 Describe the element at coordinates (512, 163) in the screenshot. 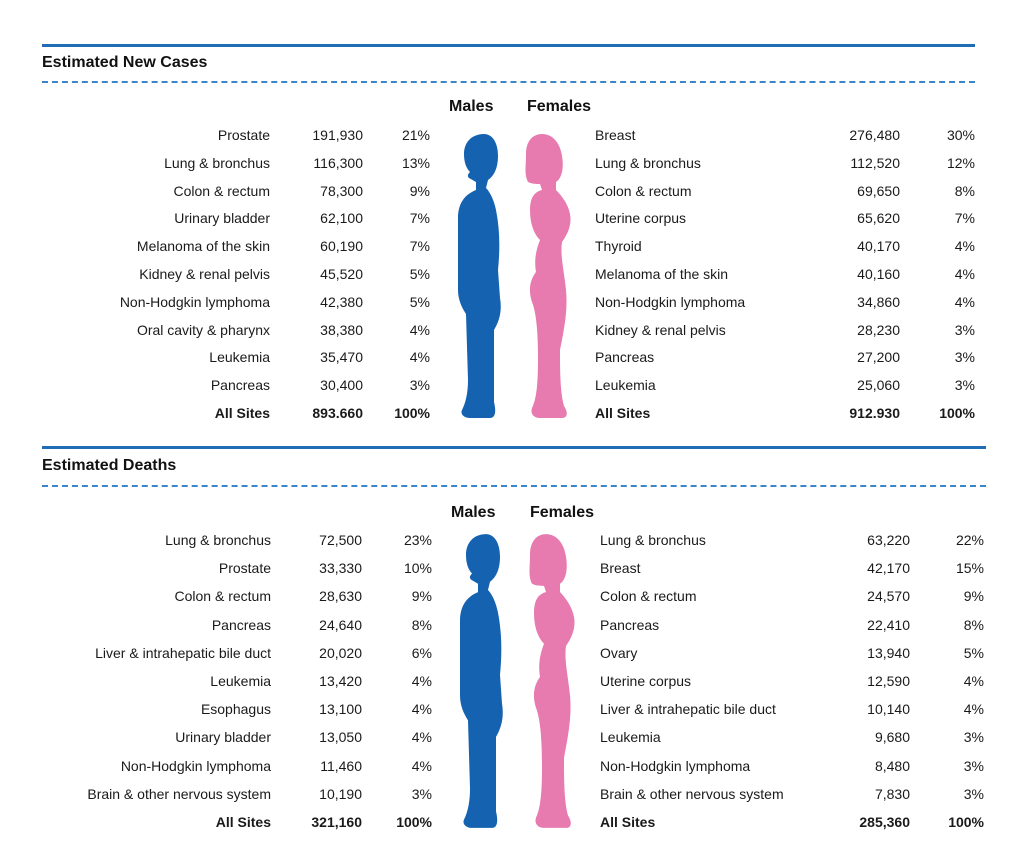

I see `females-table-row: Lung & bronchus 112,520 12%` at that location.